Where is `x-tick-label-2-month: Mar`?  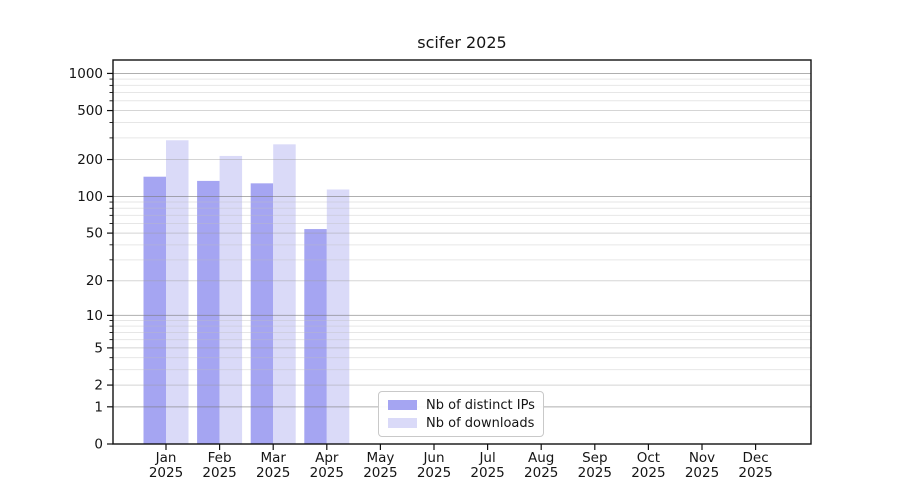
x-tick-label-2-month: Mar is located at coordinates (273, 458).